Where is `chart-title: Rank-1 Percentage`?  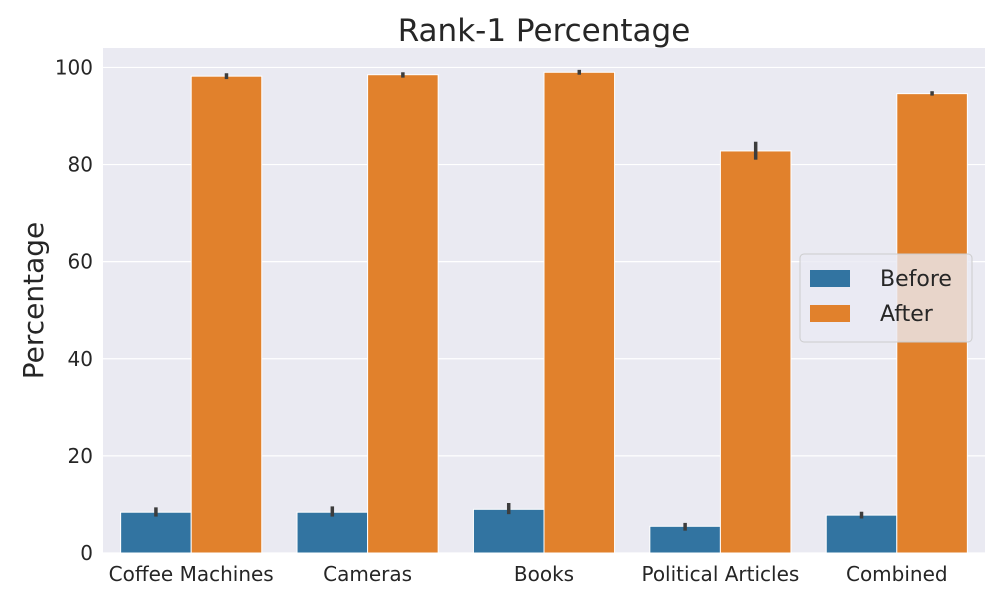
chart-title: Rank-1 Percentage is located at coordinates (544, 31).